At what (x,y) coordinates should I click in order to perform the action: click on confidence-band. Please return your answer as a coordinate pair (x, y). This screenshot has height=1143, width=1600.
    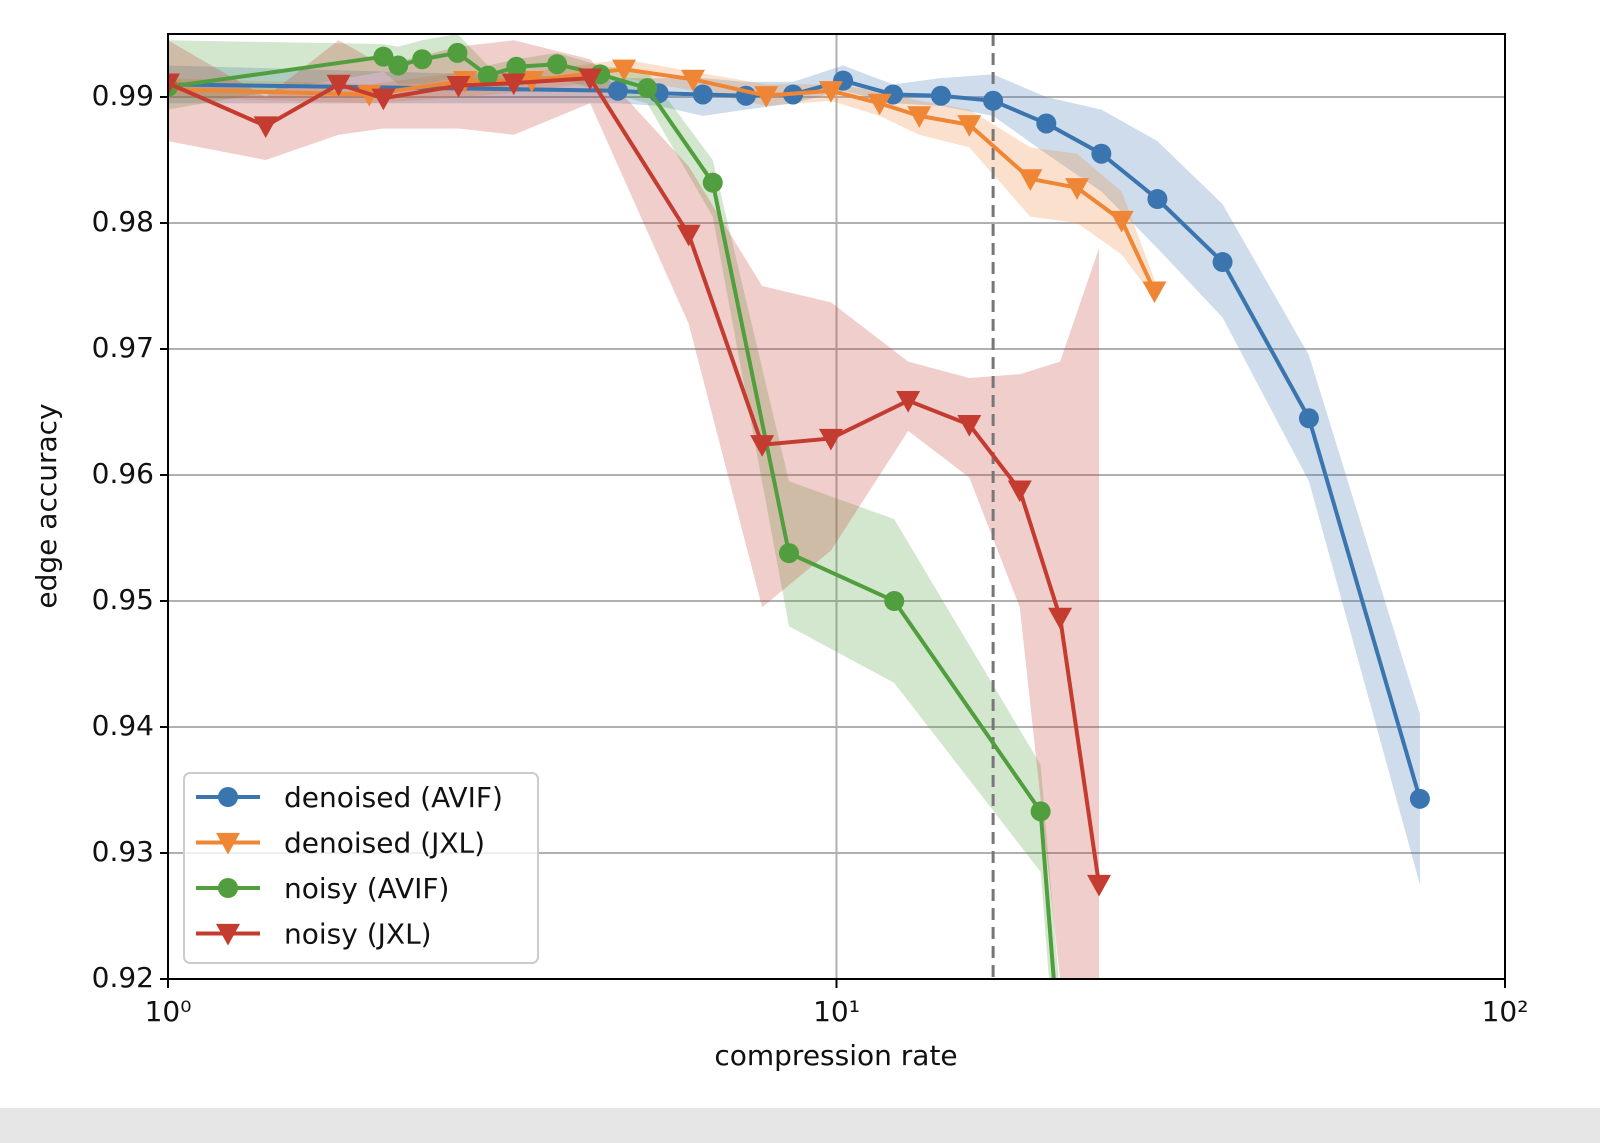
    Looking at the image, I should click on (661, 179).